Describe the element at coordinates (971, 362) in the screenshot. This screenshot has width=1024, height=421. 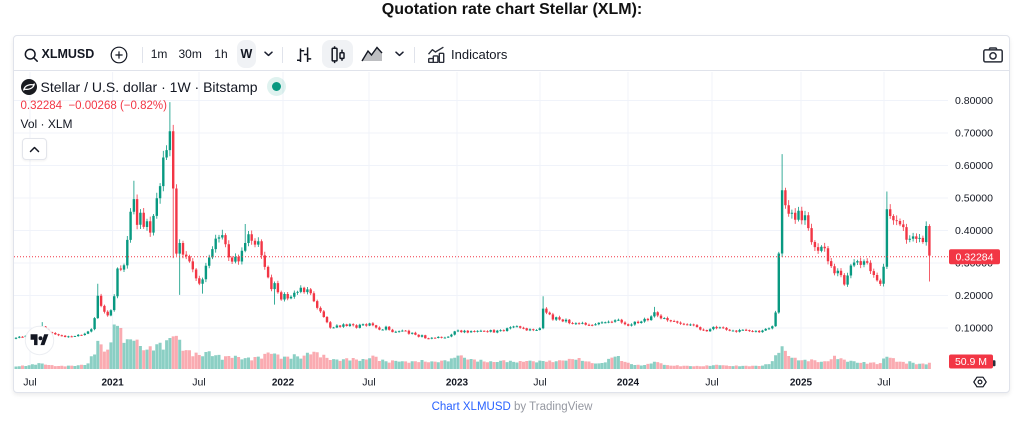
I see `svg-text: 50.9 M` at that location.